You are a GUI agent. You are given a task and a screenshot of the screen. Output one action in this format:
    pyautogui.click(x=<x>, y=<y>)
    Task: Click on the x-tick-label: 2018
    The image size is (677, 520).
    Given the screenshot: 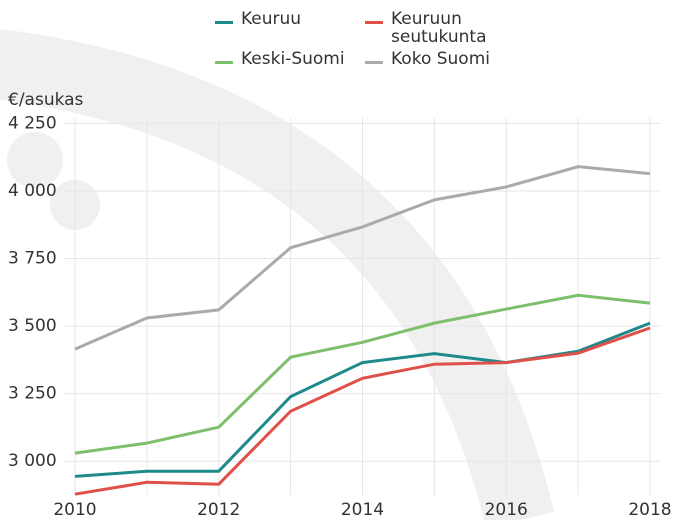 What is the action you would take?
    pyautogui.click(x=649, y=510)
    